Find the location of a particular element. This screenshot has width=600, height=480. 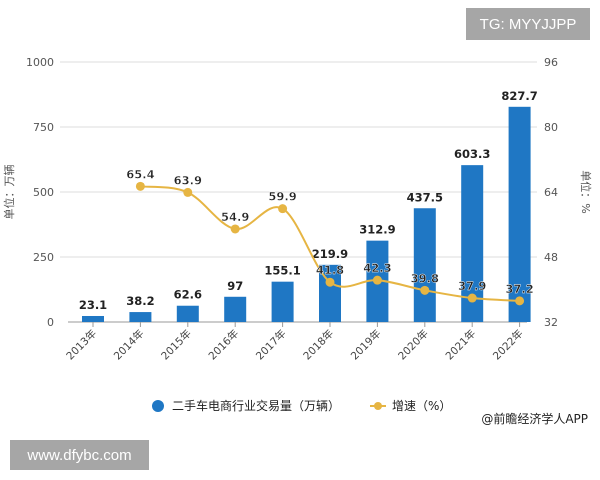

site-badge: www.dfybc.com is located at coordinates (79, 455).